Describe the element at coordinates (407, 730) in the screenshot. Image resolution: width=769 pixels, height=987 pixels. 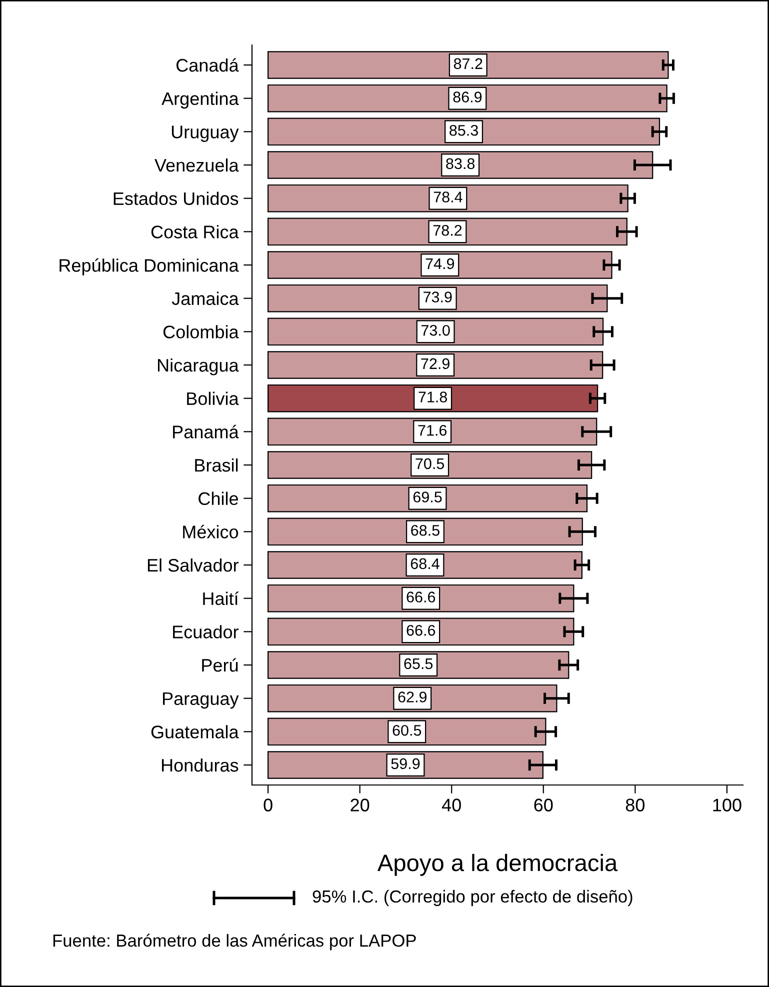
I see `data-label: 60.5` at that location.